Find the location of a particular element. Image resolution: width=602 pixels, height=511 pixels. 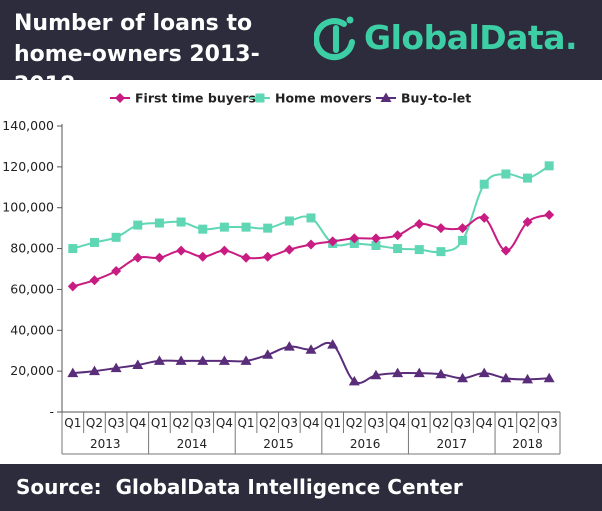

y-tick-label: 40,000 is located at coordinates (32, 329).